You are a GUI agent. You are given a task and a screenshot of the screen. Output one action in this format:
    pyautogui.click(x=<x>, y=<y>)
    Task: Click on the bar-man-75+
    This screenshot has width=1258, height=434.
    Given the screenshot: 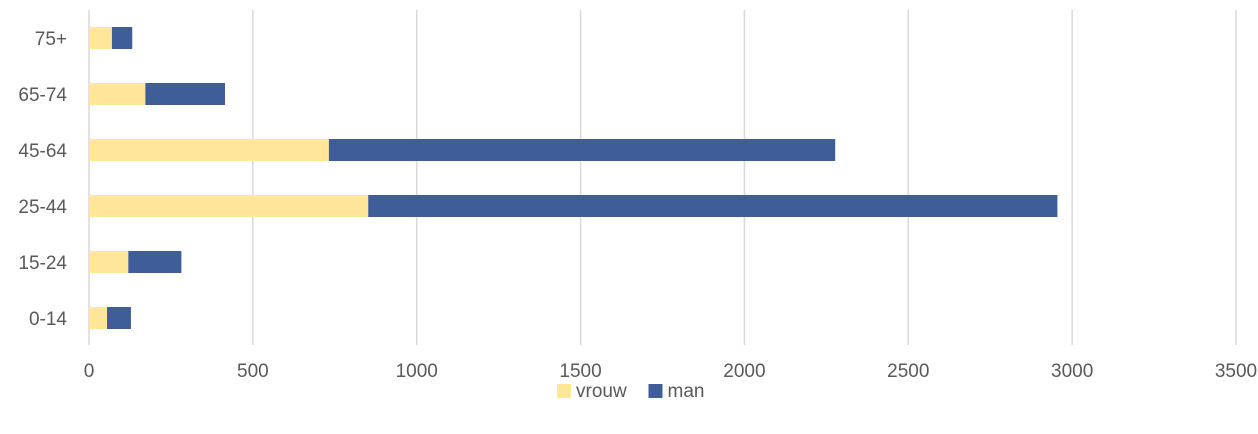 What is the action you would take?
    pyautogui.click(x=122, y=38)
    